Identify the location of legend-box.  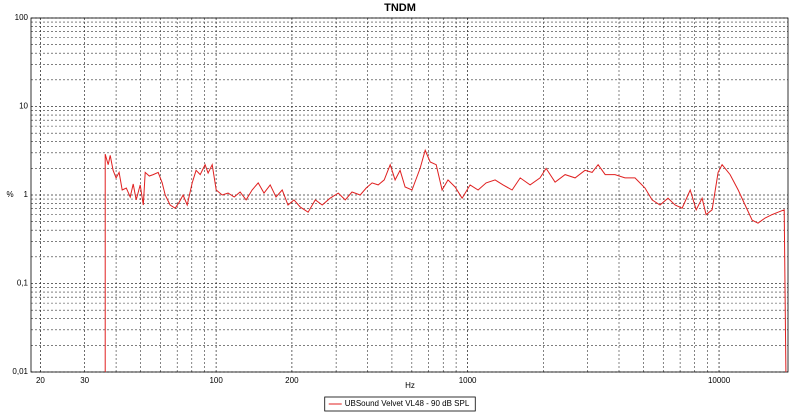
(400, 404).